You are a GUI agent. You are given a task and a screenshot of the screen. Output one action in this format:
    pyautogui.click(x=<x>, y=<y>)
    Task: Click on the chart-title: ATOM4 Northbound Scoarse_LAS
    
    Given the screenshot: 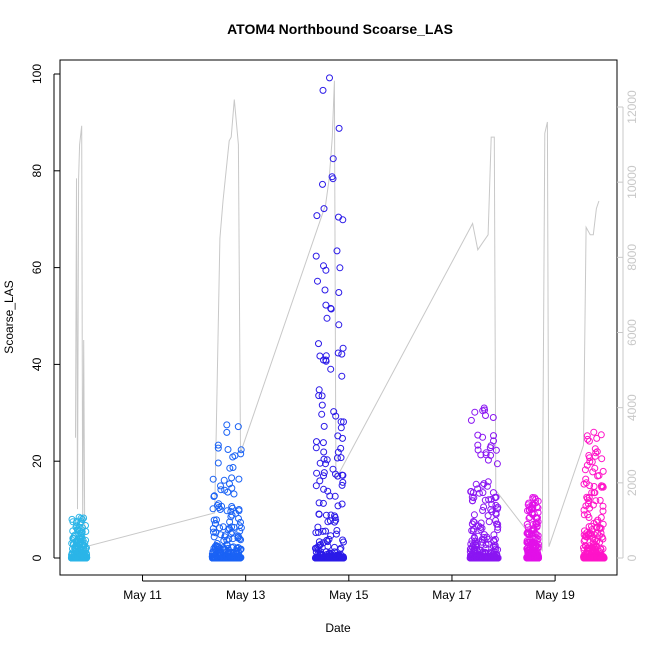 What is the action you would take?
    pyautogui.click(x=340, y=29)
    